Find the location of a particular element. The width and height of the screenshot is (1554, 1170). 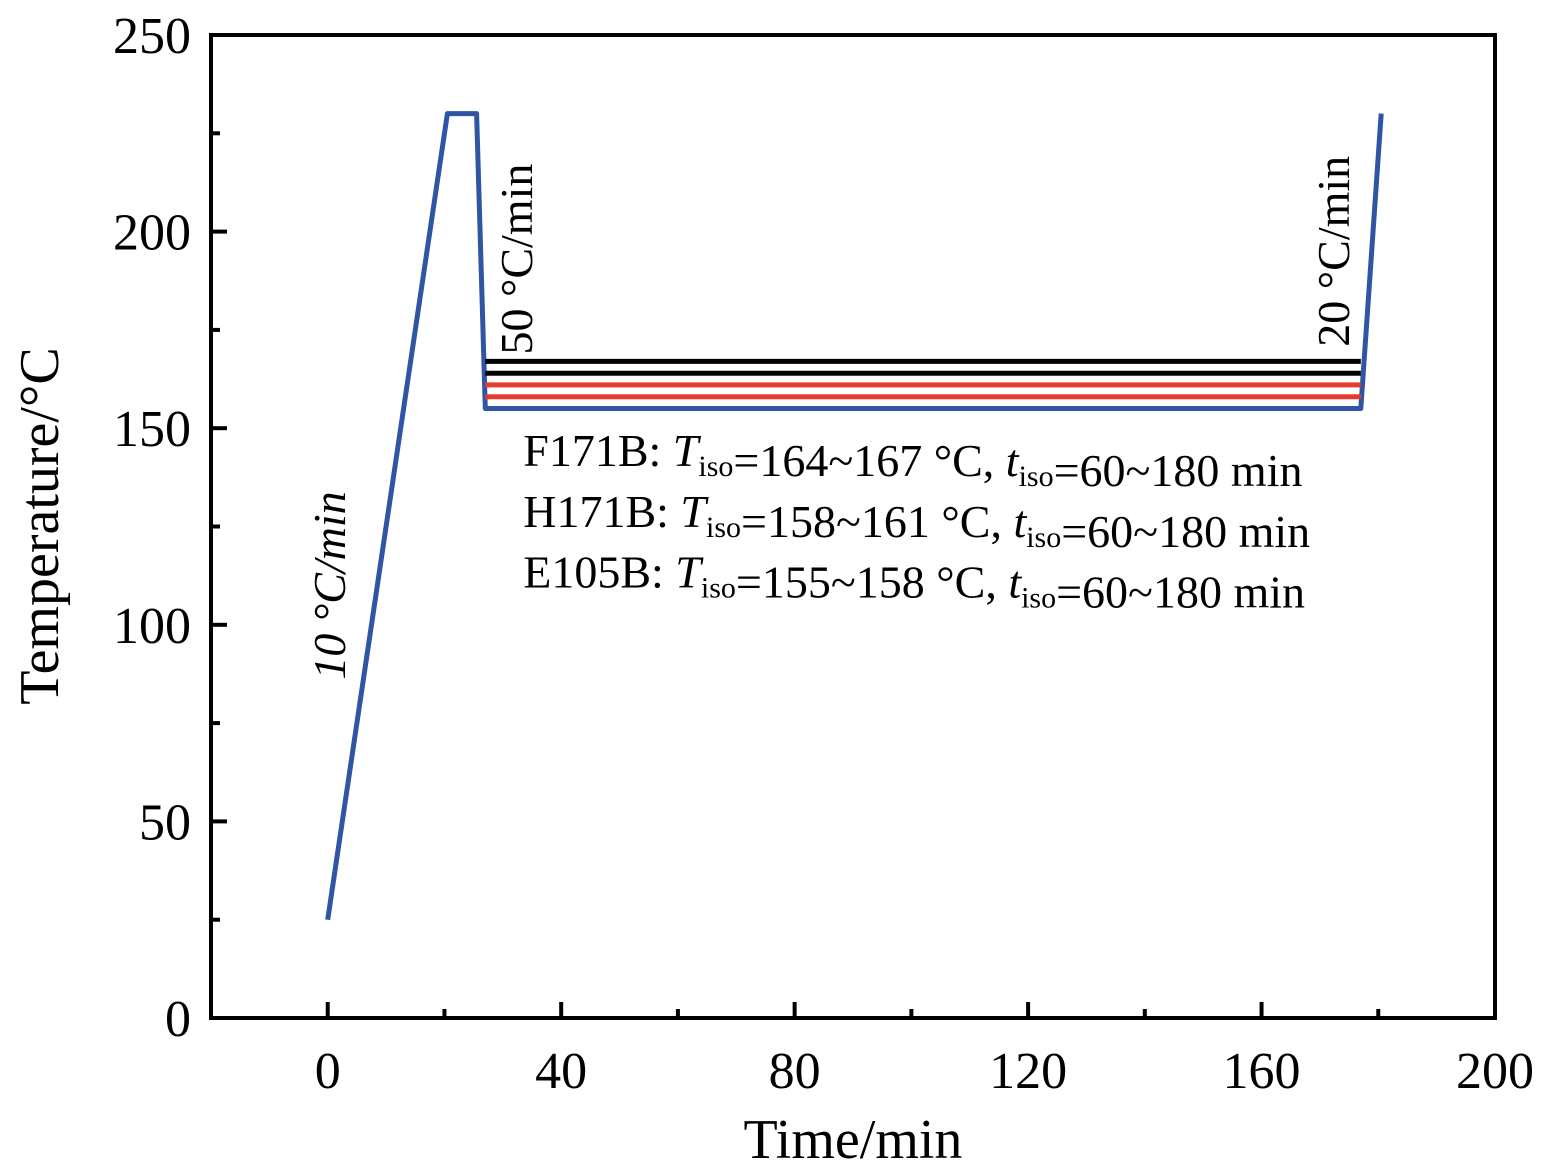

x-tick-label: 160 is located at coordinates (1262, 1071).